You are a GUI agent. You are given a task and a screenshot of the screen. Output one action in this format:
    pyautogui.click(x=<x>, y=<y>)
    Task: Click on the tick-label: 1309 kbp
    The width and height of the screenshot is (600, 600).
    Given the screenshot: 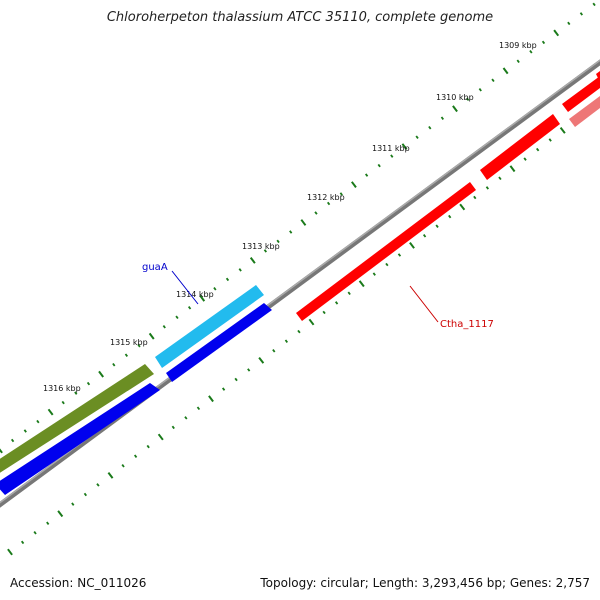 What is the action you would take?
    pyautogui.click(x=518, y=45)
    